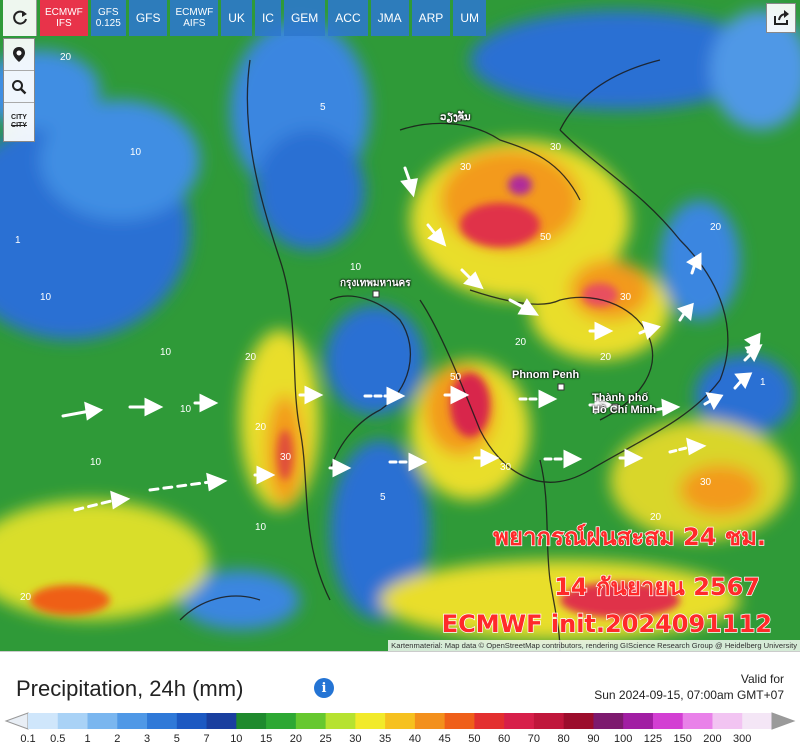 This screenshot has width=800, height=751. What do you see at coordinates (148, 18) in the screenshot?
I see `model-button-gfs: GFS` at bounding box center [148, 18].